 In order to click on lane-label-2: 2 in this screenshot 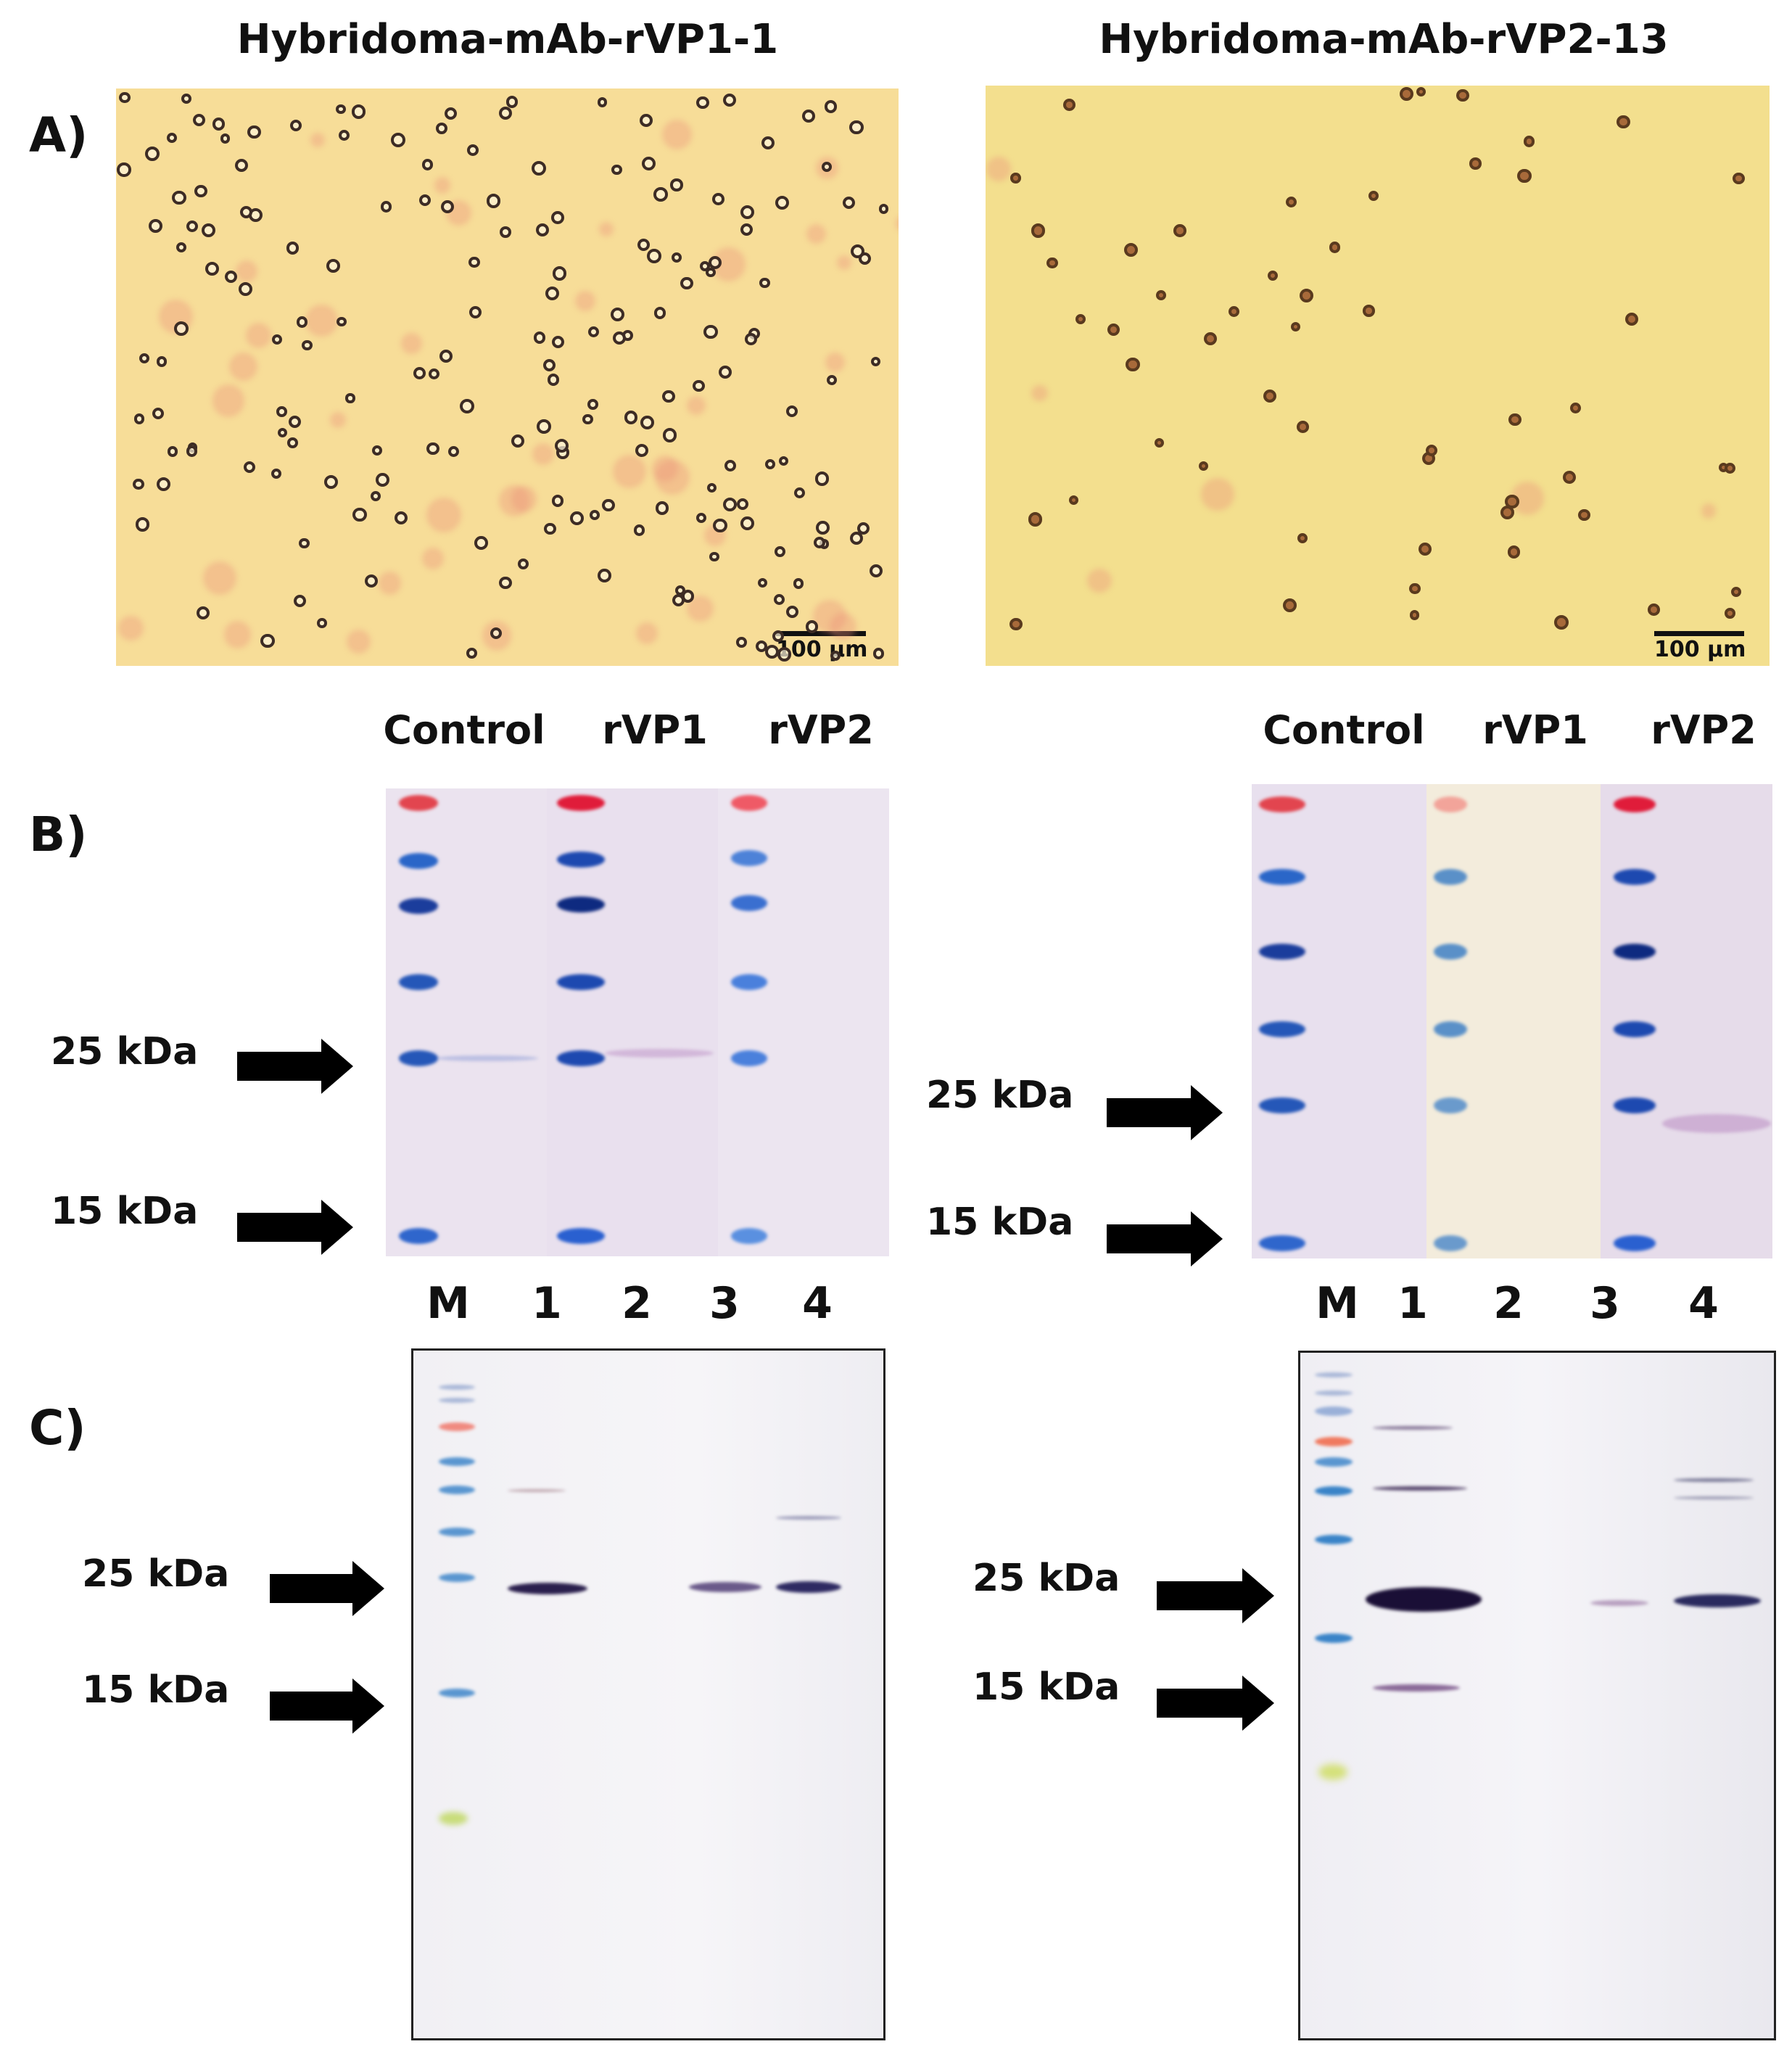, I will do `click(1508, 1303)`.